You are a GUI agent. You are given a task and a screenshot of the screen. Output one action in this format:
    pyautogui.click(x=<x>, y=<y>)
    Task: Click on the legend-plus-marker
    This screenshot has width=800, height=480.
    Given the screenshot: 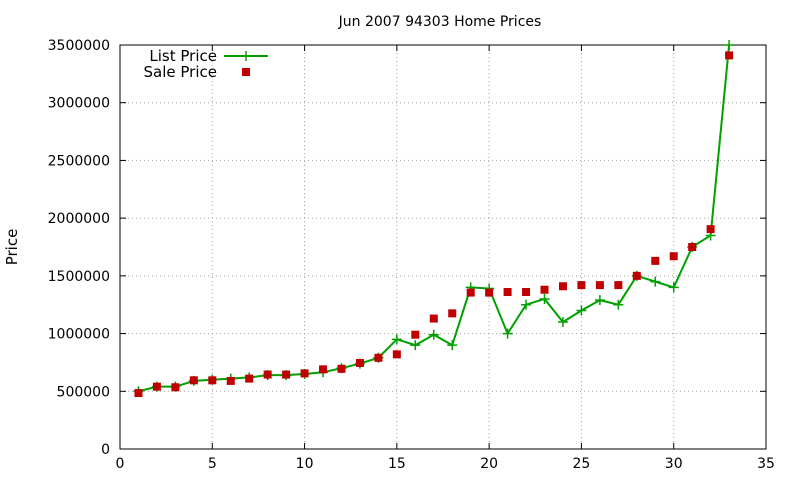 What is the action you would take?
    pyautogui.click(x=246, y=56)
    